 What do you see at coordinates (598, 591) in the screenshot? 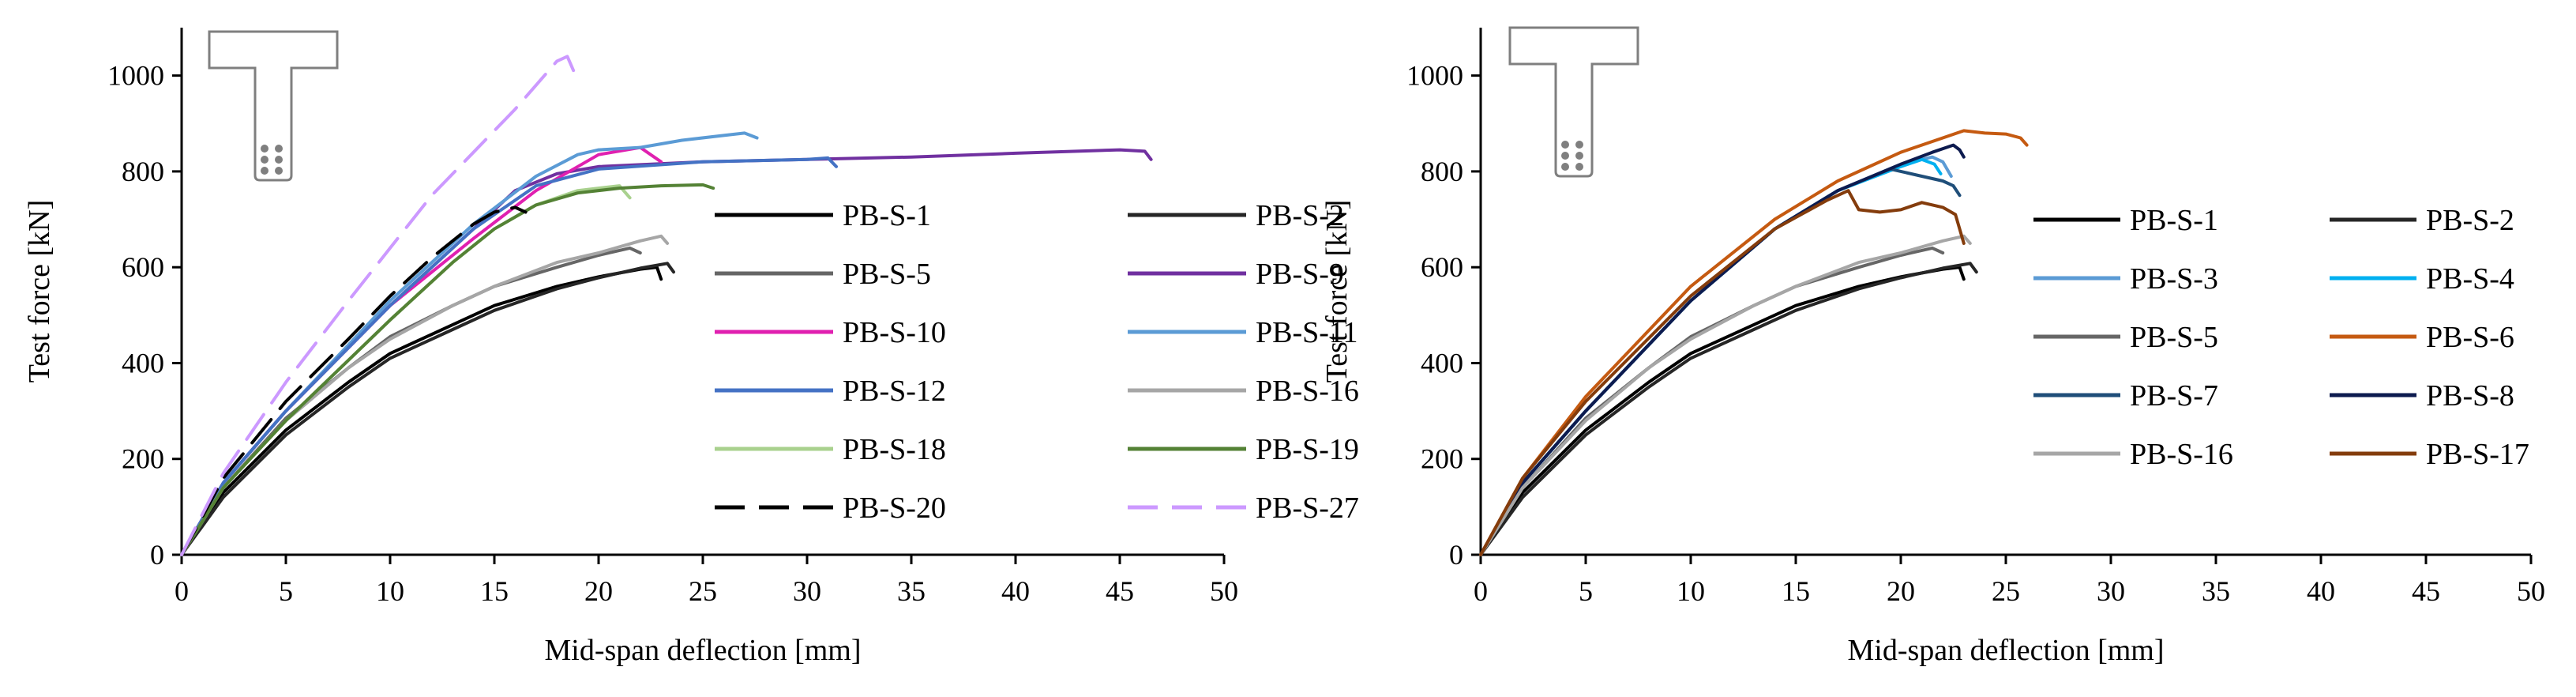
I see `x-tick-label: 20` at bounding box center [598, 591].